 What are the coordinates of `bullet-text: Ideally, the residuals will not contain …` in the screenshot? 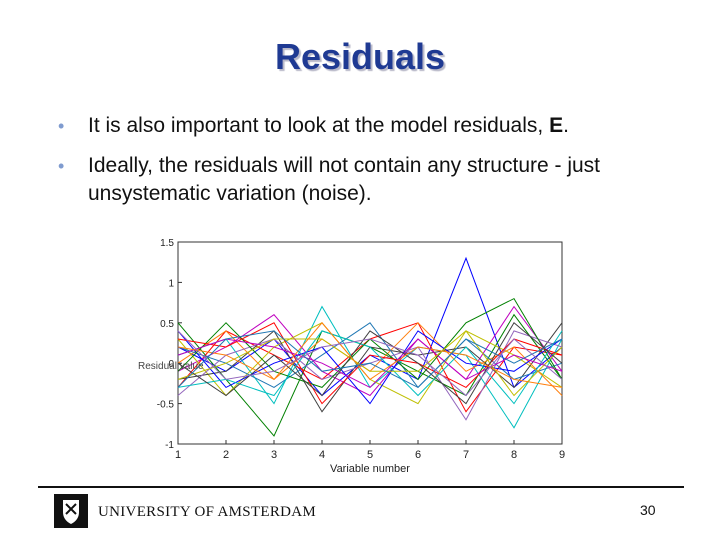 It's located at (344, 179).